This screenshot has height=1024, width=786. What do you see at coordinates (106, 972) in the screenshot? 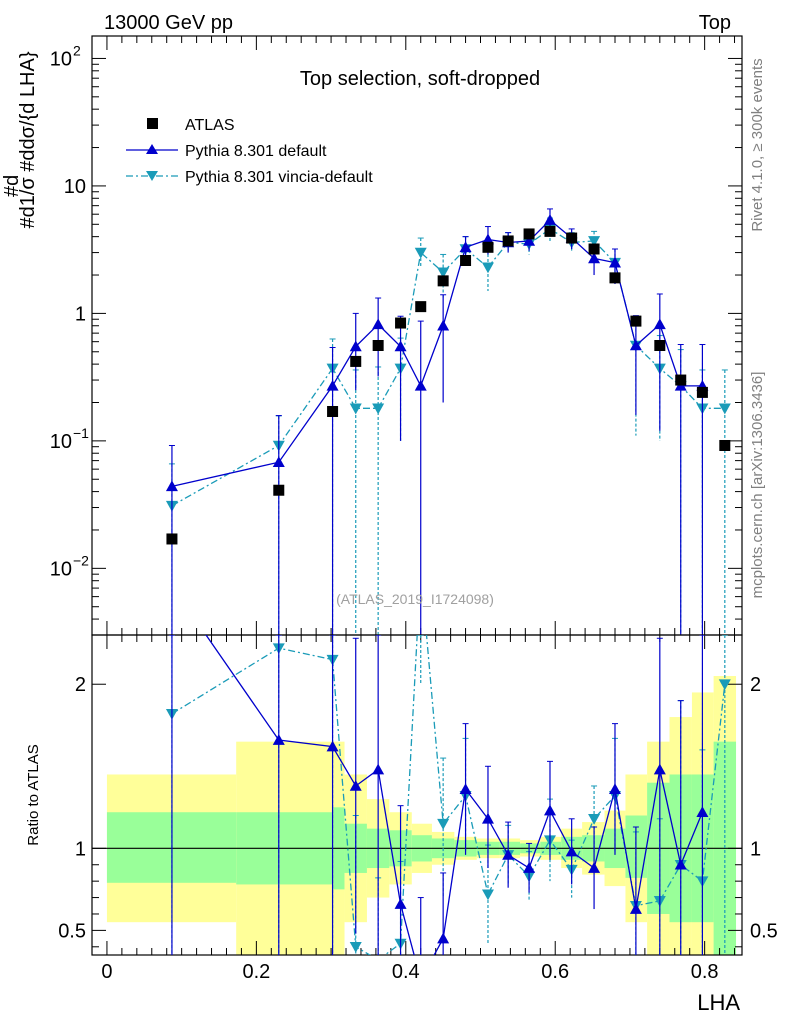
I see `x-tick-label: 0` at bounding box center [106, 972].